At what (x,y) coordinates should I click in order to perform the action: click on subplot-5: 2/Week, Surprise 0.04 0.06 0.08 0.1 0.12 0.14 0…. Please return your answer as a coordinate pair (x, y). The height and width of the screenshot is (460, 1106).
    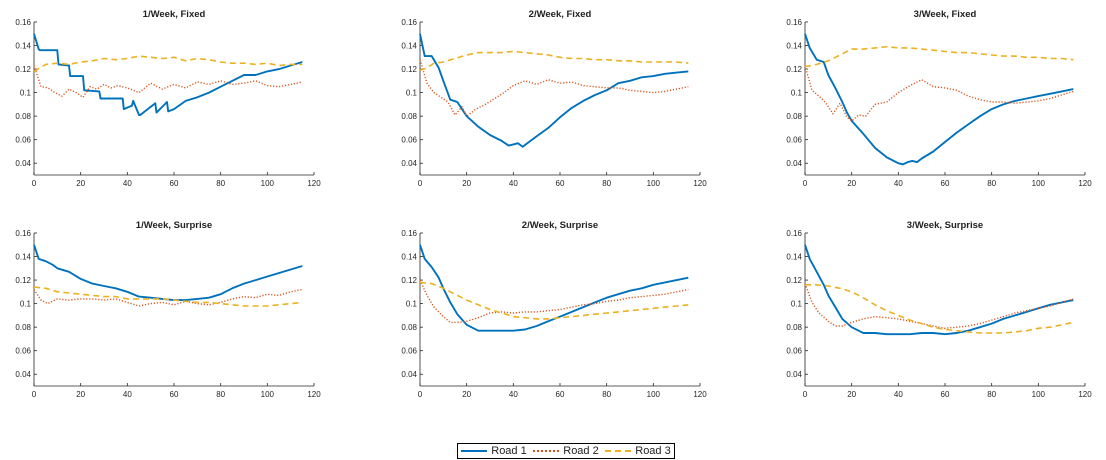
    Looking at the image, I should click on (554, 309).